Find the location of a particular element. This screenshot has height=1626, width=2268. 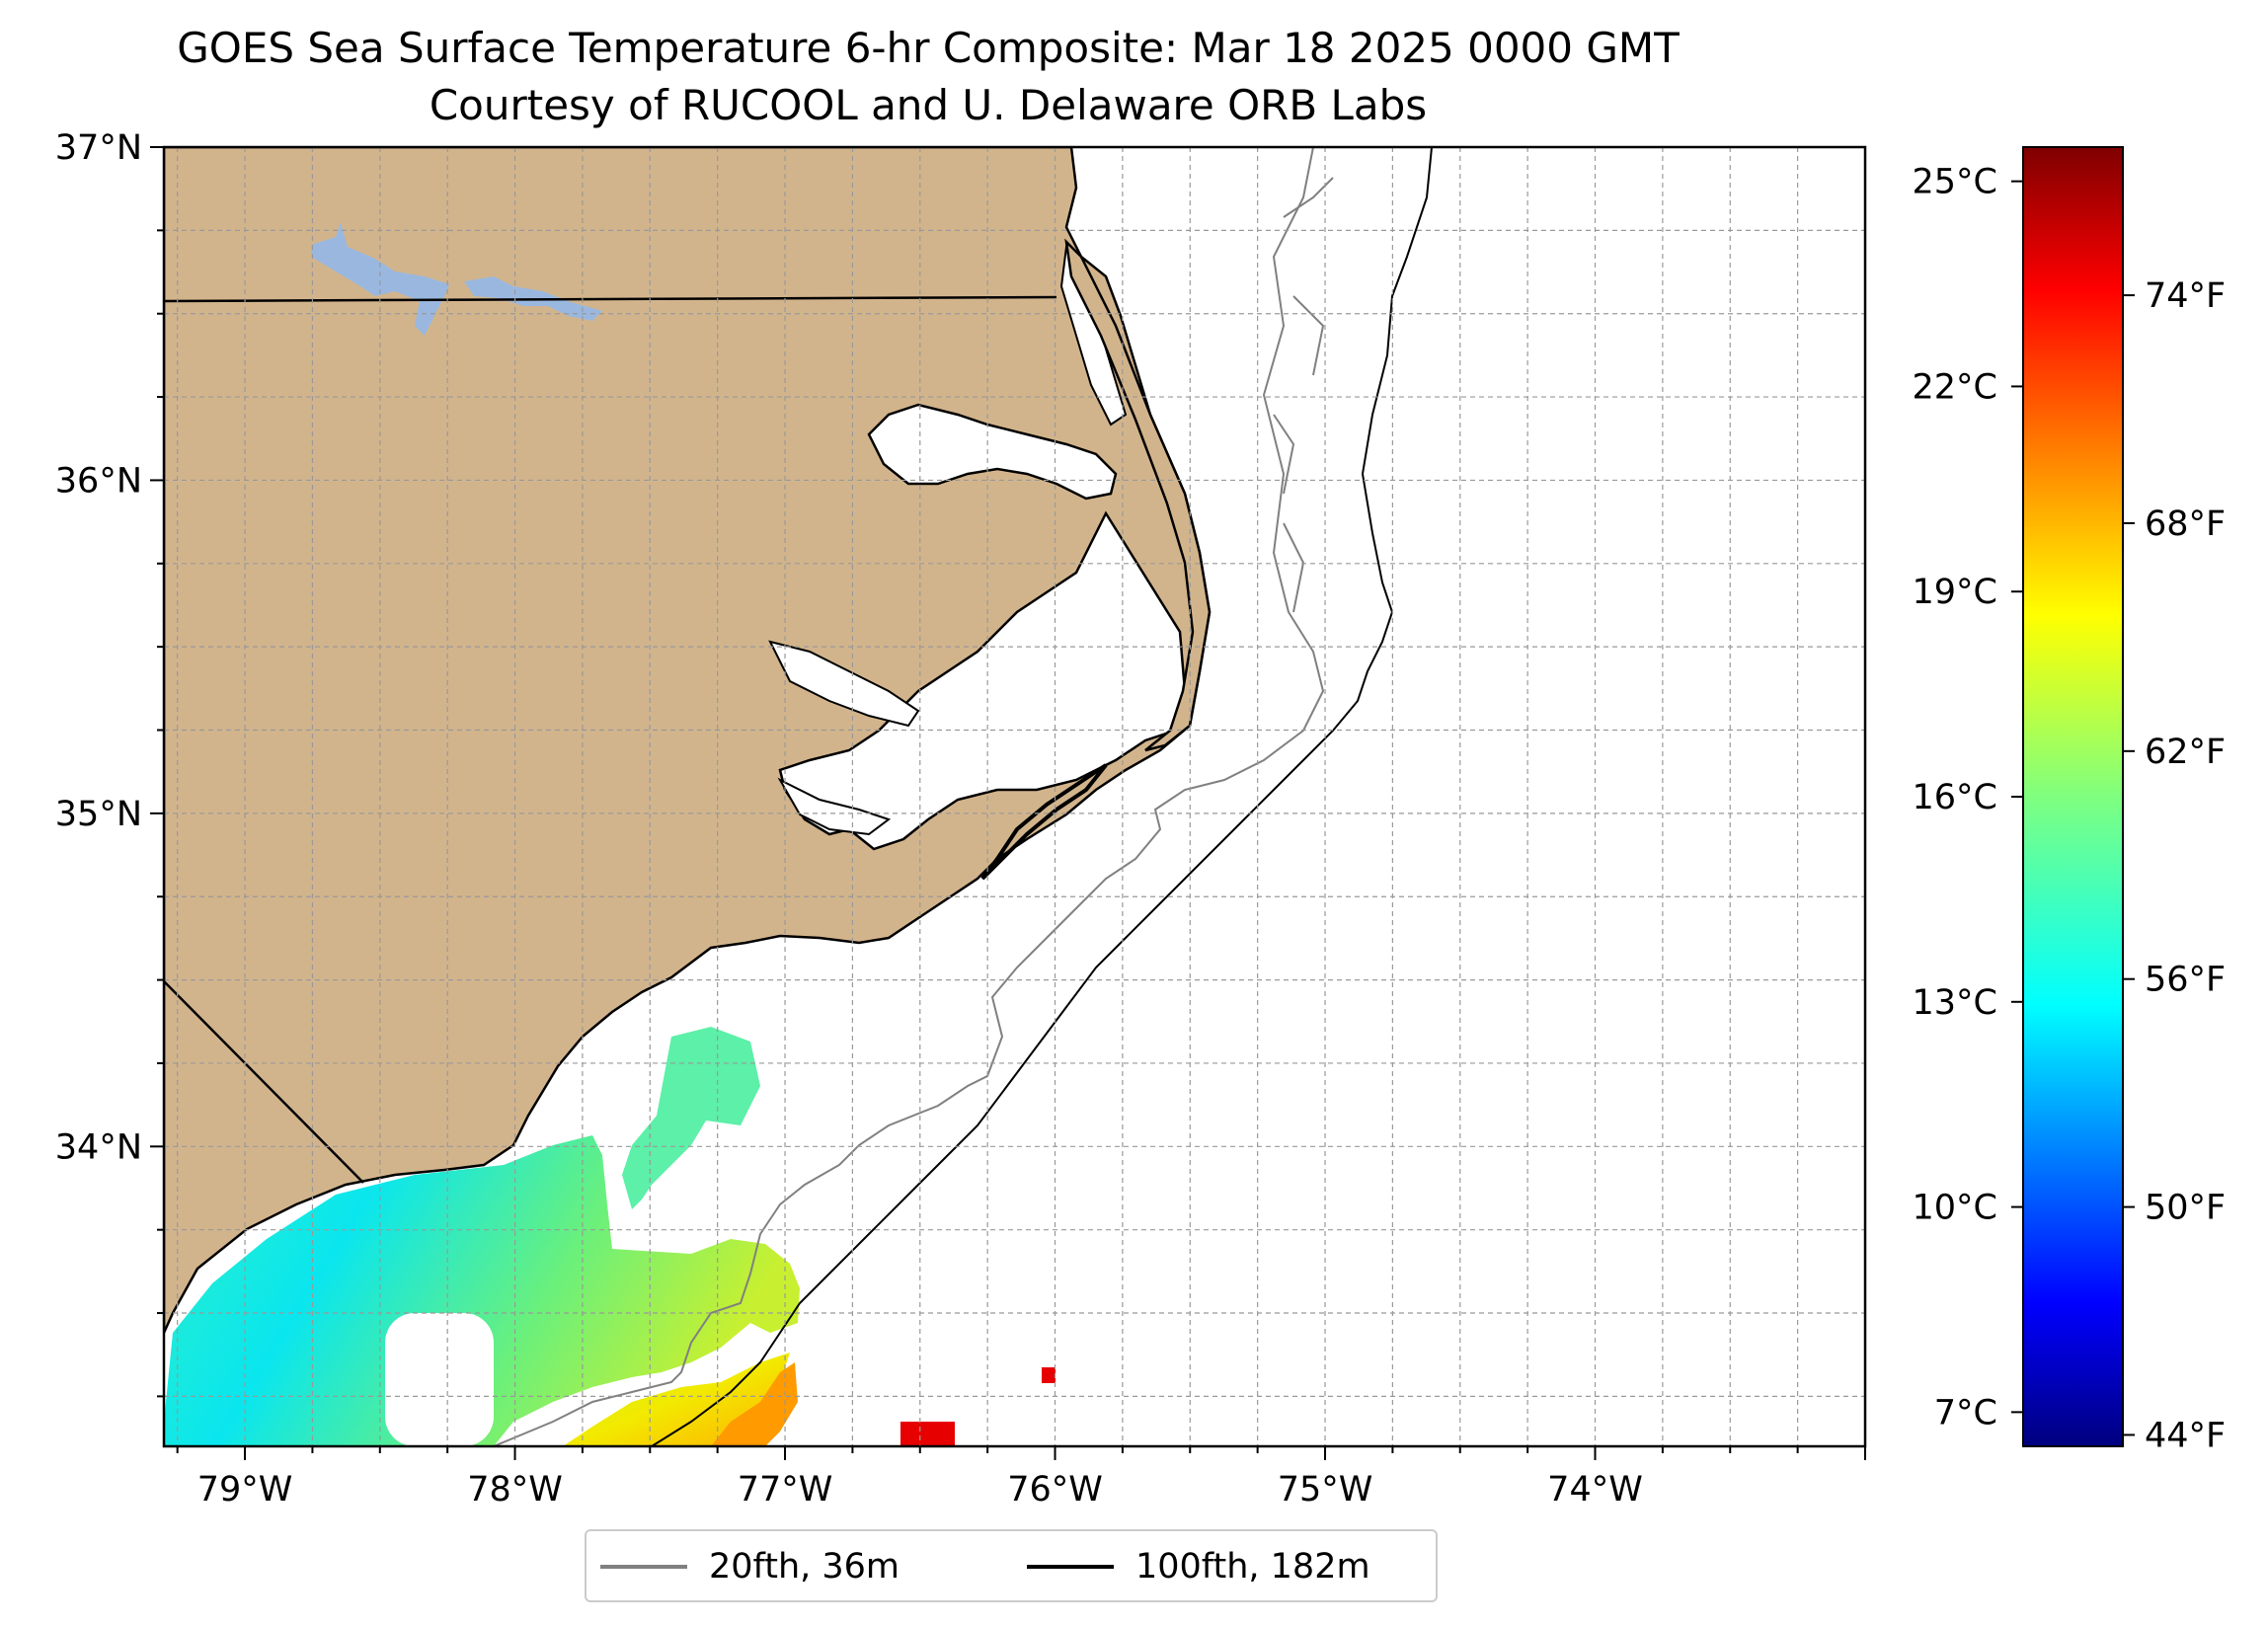

legend-item-20fth: 20fth, 36m is located at coordinates (749, 1567).